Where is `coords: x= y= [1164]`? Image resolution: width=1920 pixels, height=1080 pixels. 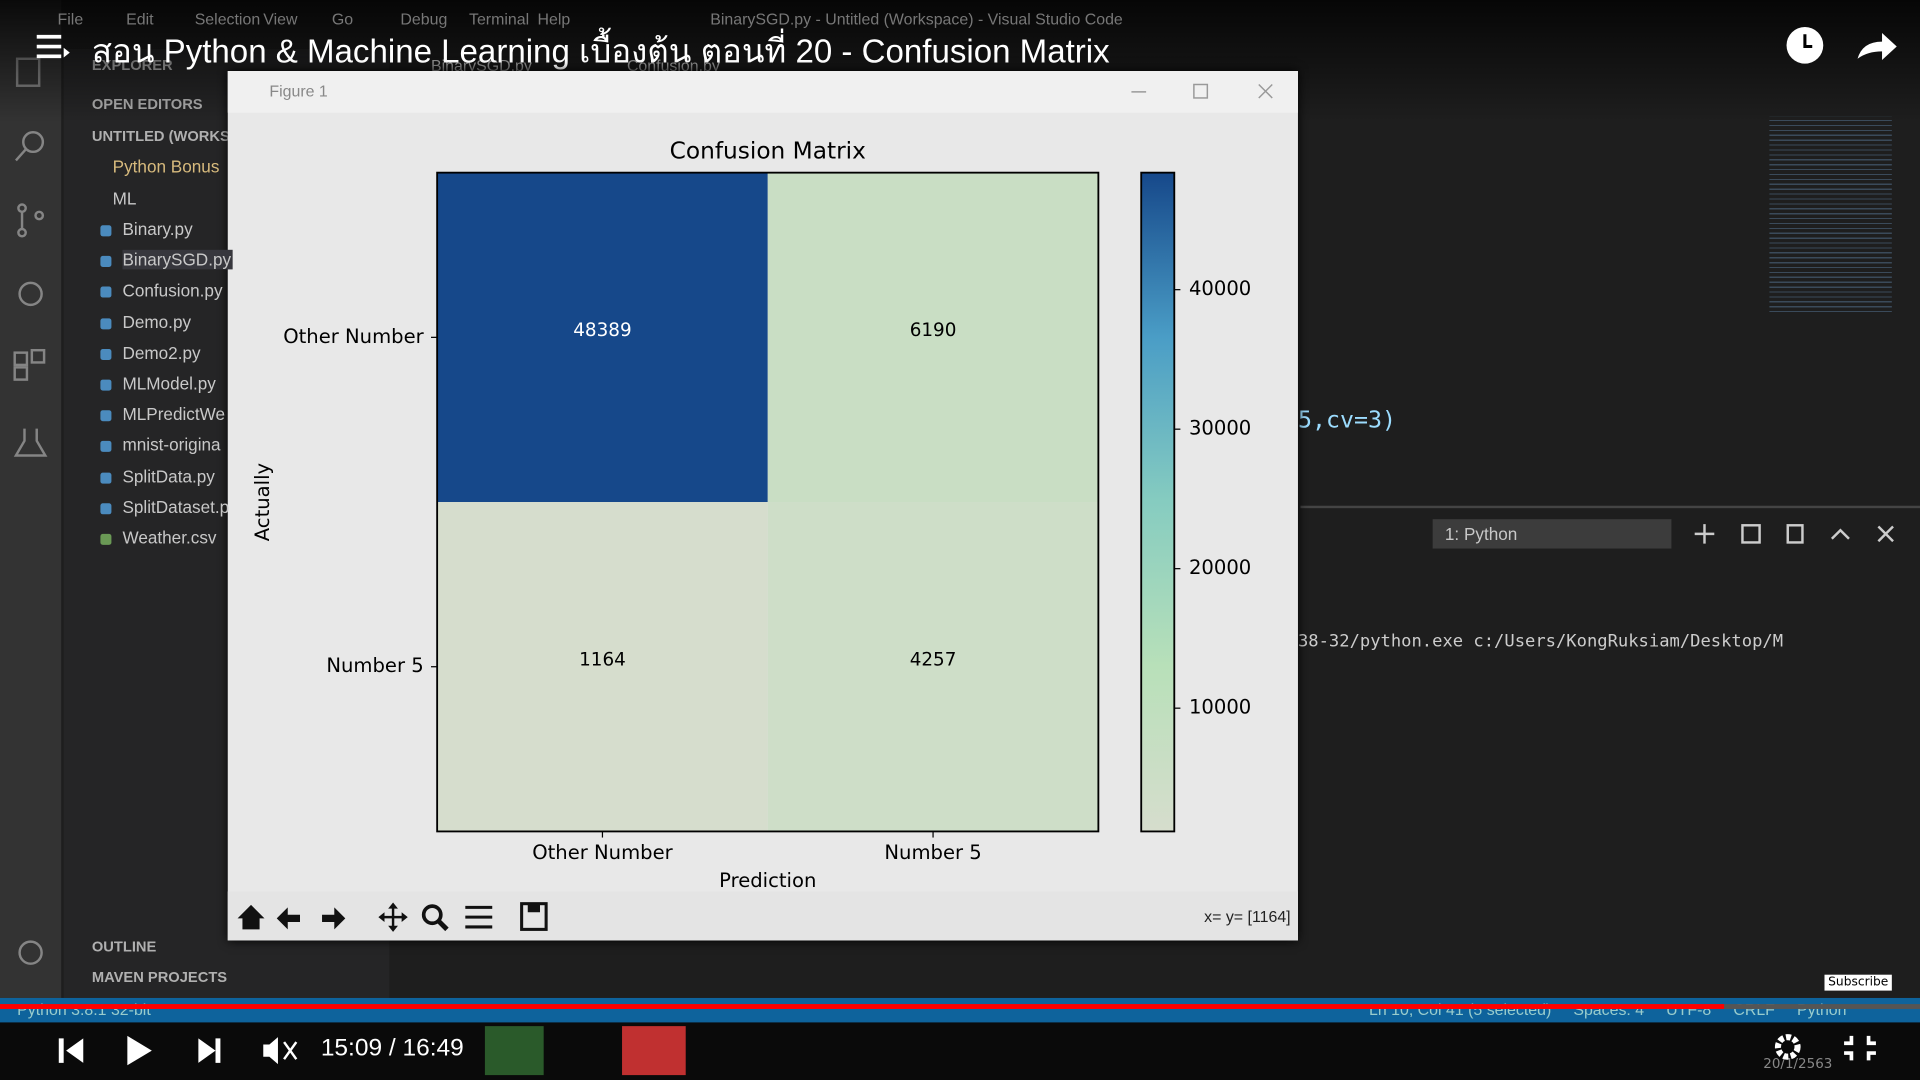
coords: x= y= [1164] is located at coordinates (1247, 916).